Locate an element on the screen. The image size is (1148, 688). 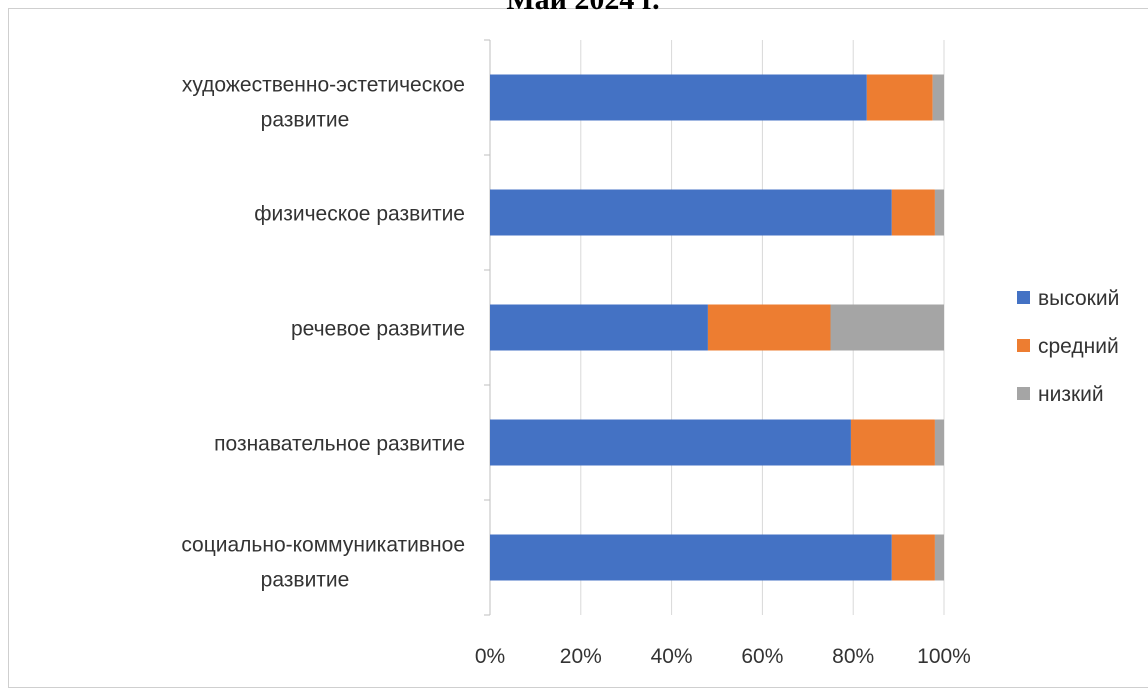
category-label: художественно-эстетическое развитие is located at coordinates (323, 103).